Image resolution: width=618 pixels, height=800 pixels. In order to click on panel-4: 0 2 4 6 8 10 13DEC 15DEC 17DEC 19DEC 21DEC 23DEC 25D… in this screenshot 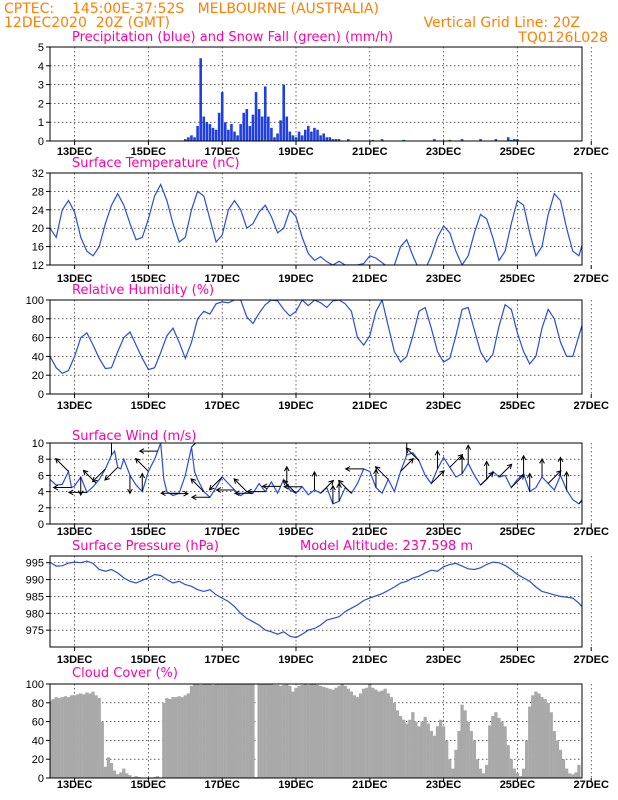, I will do `click(320, 483)`.